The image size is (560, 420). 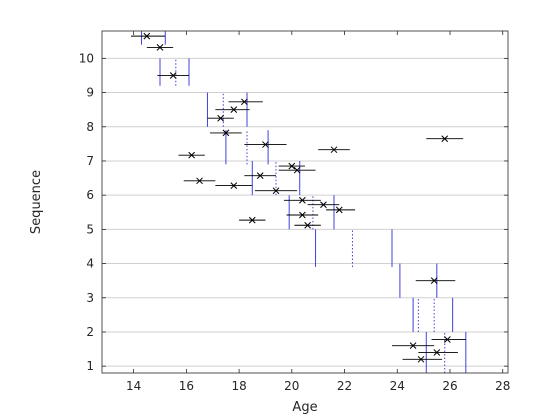 What do you see at coordinates (90, 366) in the screenshot?
I see `y-tick-label: 1` at bounding box center [90, 366].